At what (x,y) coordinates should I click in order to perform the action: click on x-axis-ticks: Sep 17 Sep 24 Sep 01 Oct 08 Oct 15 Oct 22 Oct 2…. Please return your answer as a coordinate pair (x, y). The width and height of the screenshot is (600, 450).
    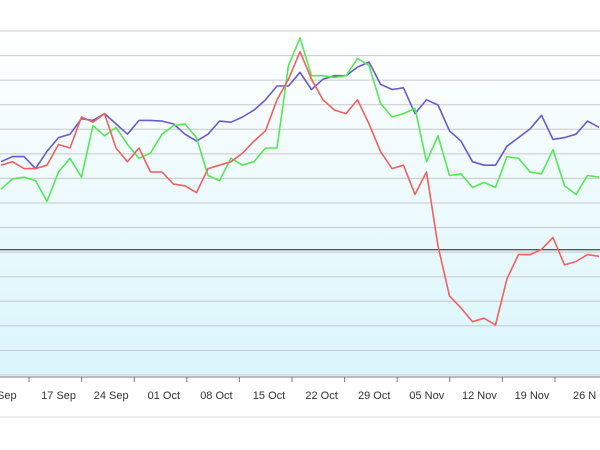
    Looking at the image, I should click on (298, 389).